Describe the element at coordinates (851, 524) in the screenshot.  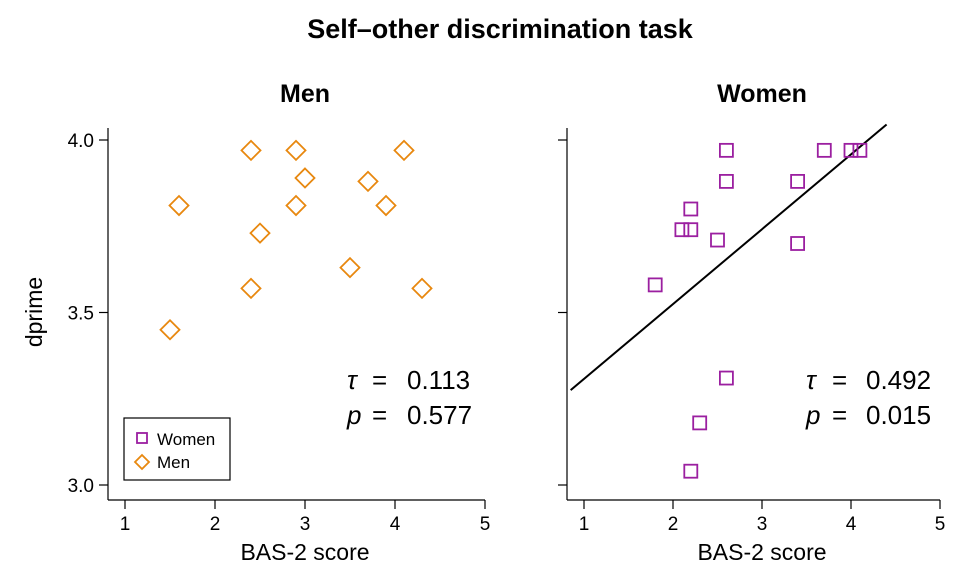
I see `x-tick-label-women-3: 4` at that location.